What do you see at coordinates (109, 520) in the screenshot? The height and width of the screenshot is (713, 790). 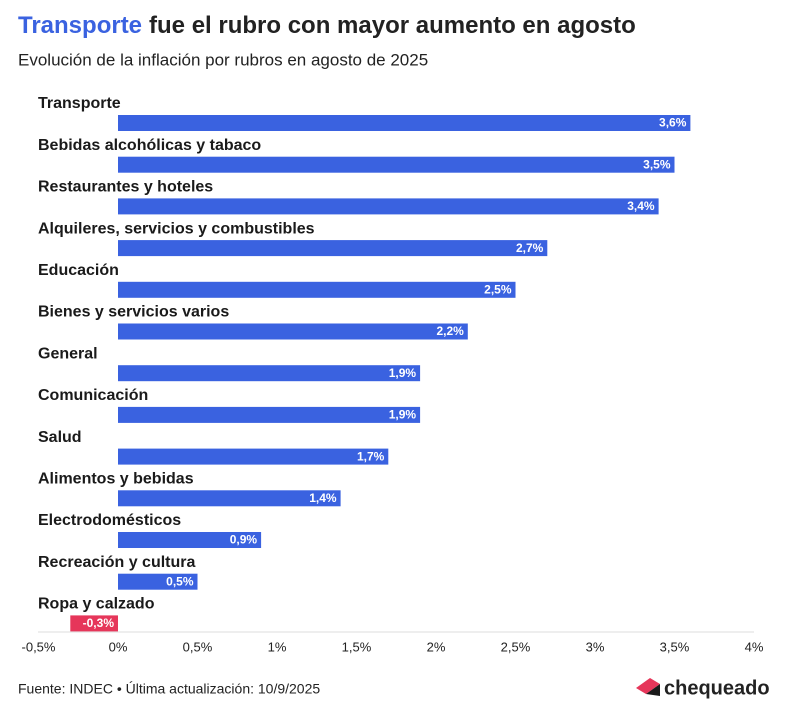 I see `category-label: Electrodomésticos` at bounding box center [109, 520].